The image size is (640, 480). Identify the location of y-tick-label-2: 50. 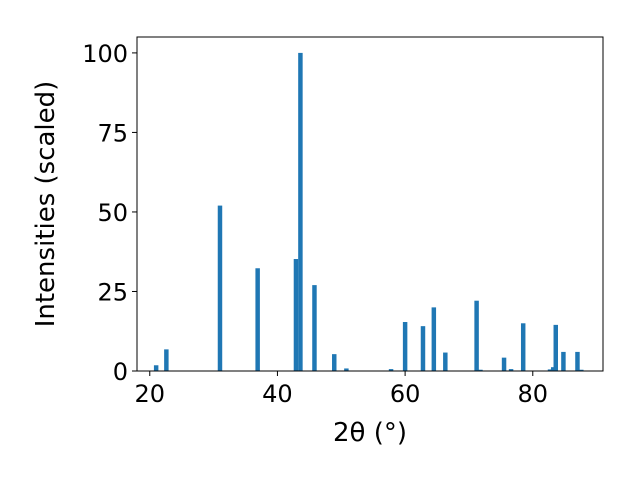
(112, 213).